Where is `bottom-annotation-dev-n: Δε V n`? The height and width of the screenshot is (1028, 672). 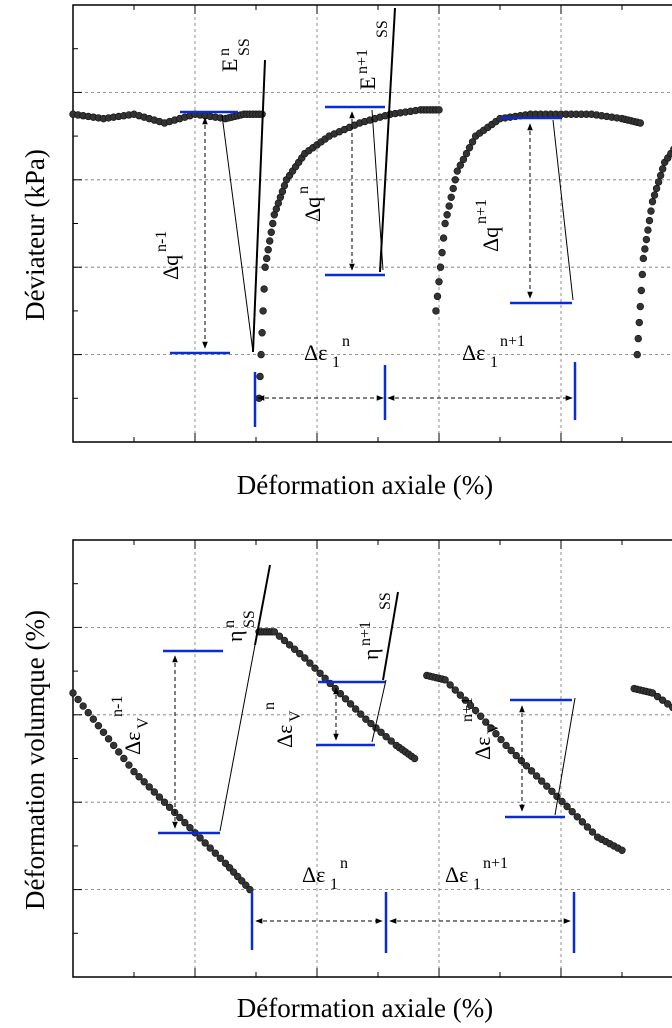 bottom-annotation-dev-n: Δε V n is located at coordinates (282, 725).